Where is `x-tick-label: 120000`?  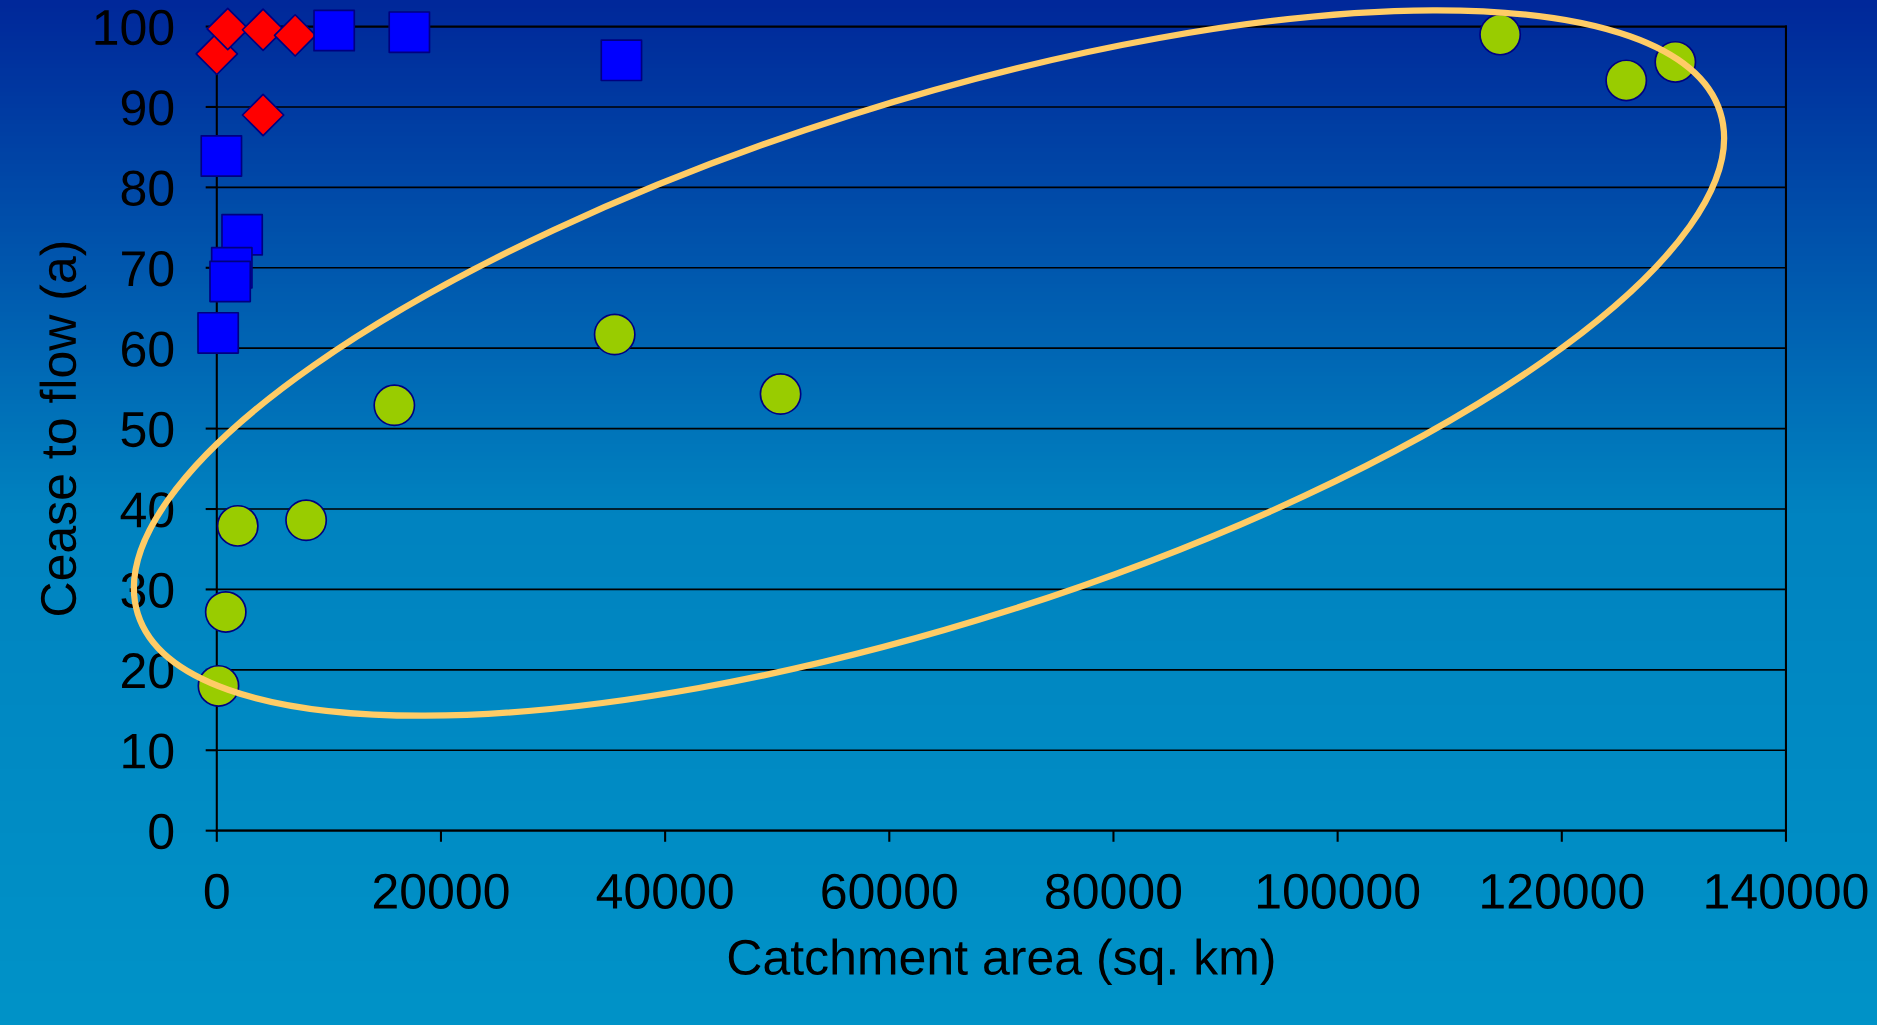
x-tick-label: 120000 is located at coordinates (1563, 891).